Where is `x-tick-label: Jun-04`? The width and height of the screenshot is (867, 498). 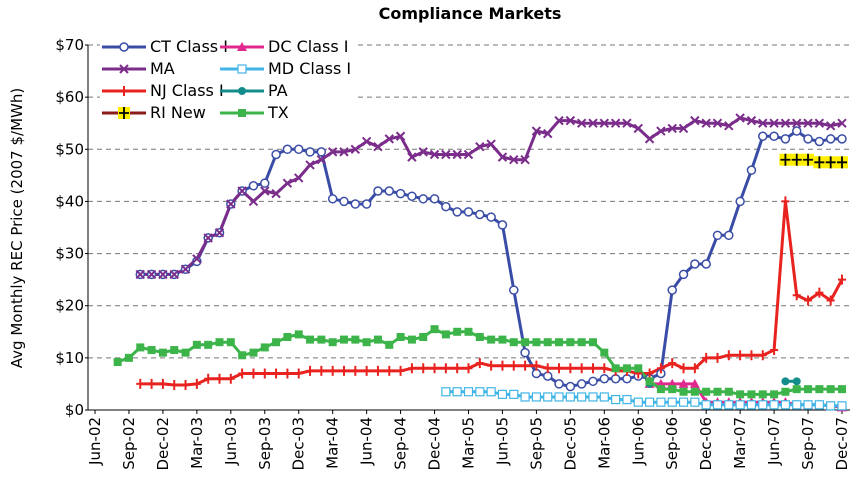 x-tick-label: Jun-04 is located at coordinates (367, 441).